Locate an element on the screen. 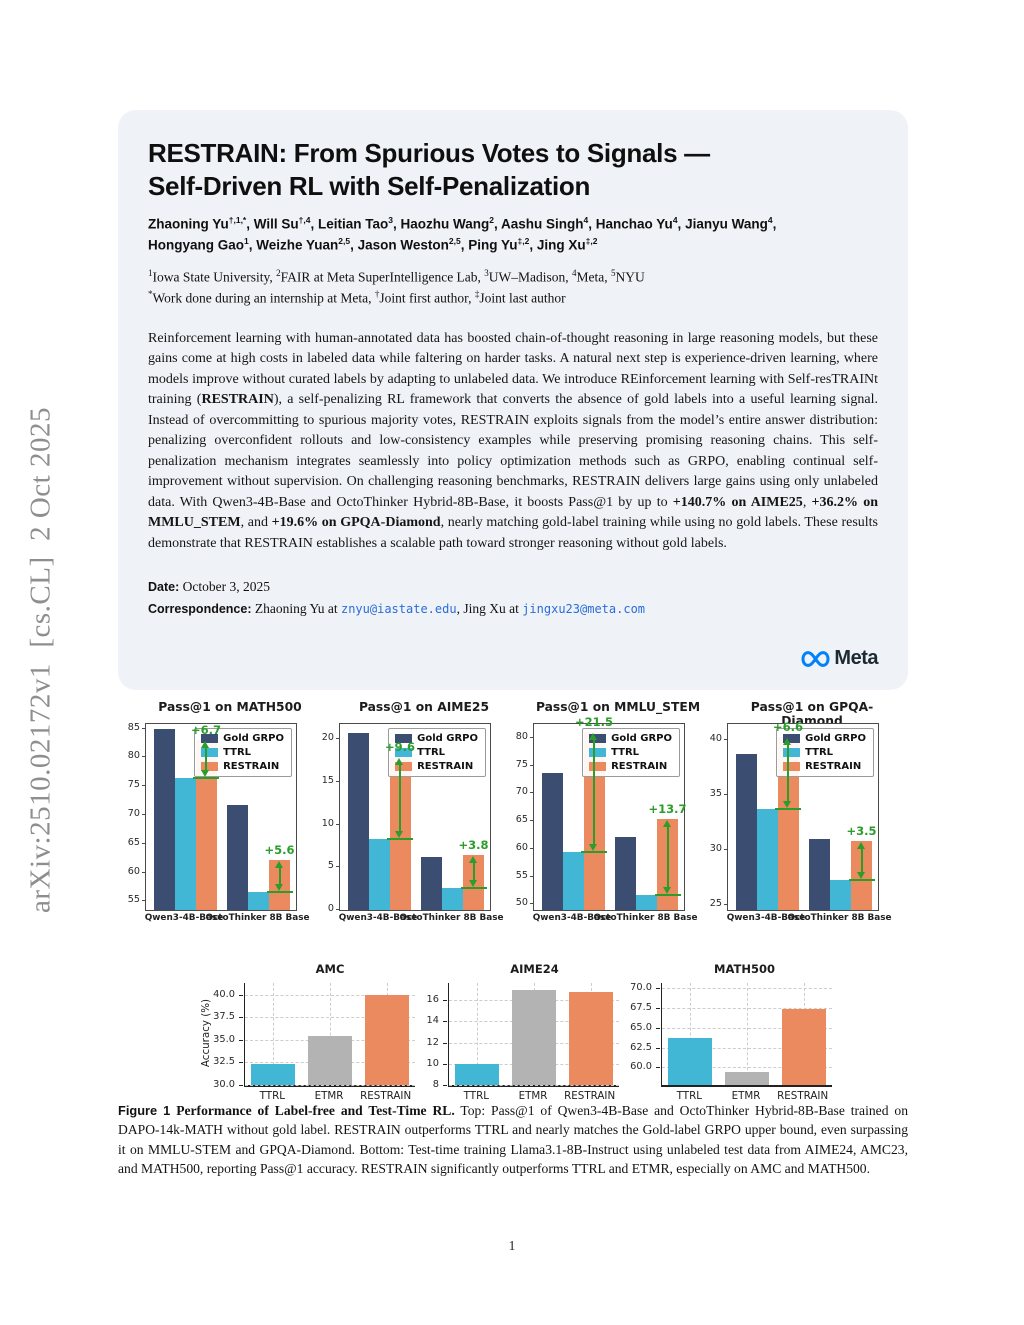 The height and width of the screenshot is (1325, 1024). chart-plot-area: +9.6 +3.8 Gold GRPO TTRL RESTRAIN is located at coordinates (415, 817).